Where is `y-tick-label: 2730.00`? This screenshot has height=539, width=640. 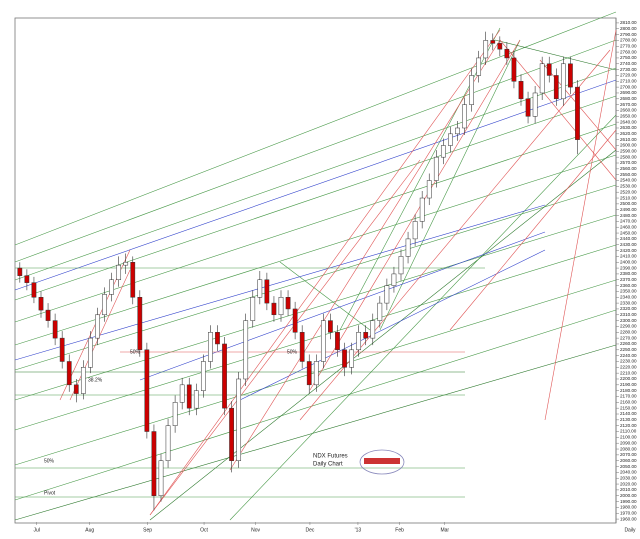
y-tick-label: 2730.00 is located at coordinates (628, 69).